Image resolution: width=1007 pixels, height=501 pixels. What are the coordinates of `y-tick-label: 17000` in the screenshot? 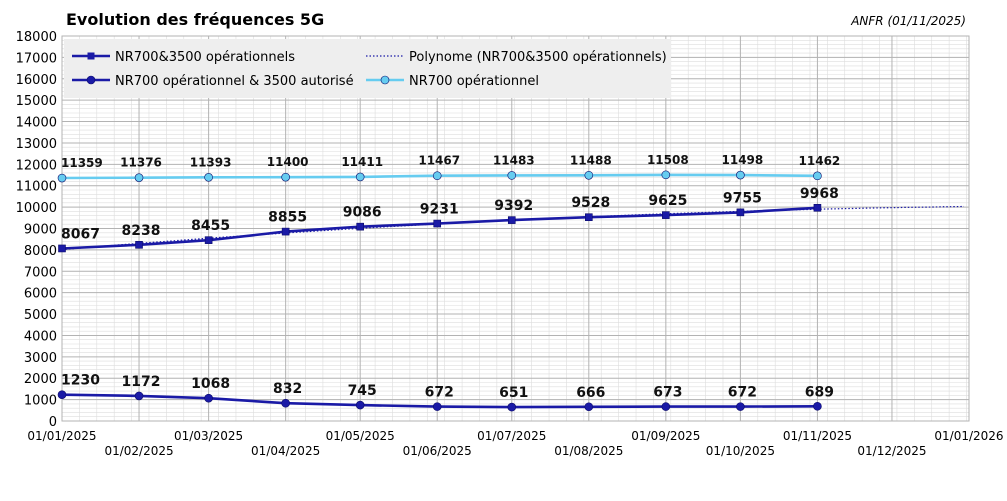 It's located at (36, 58).